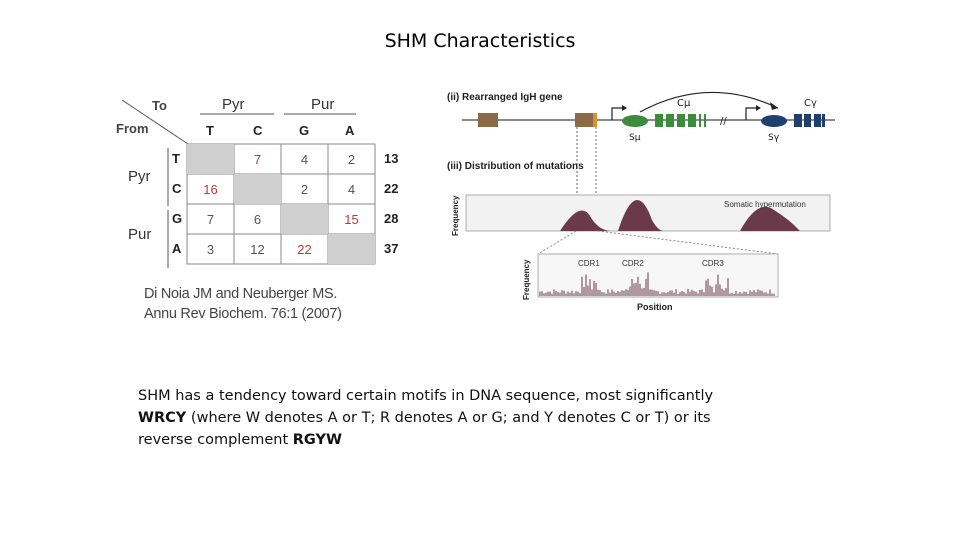 The image size is (960, 540). What do you see at coordinates (176, 158) in the screenshot?
I see `row-base-t: T` at bounding box center [176, 158].